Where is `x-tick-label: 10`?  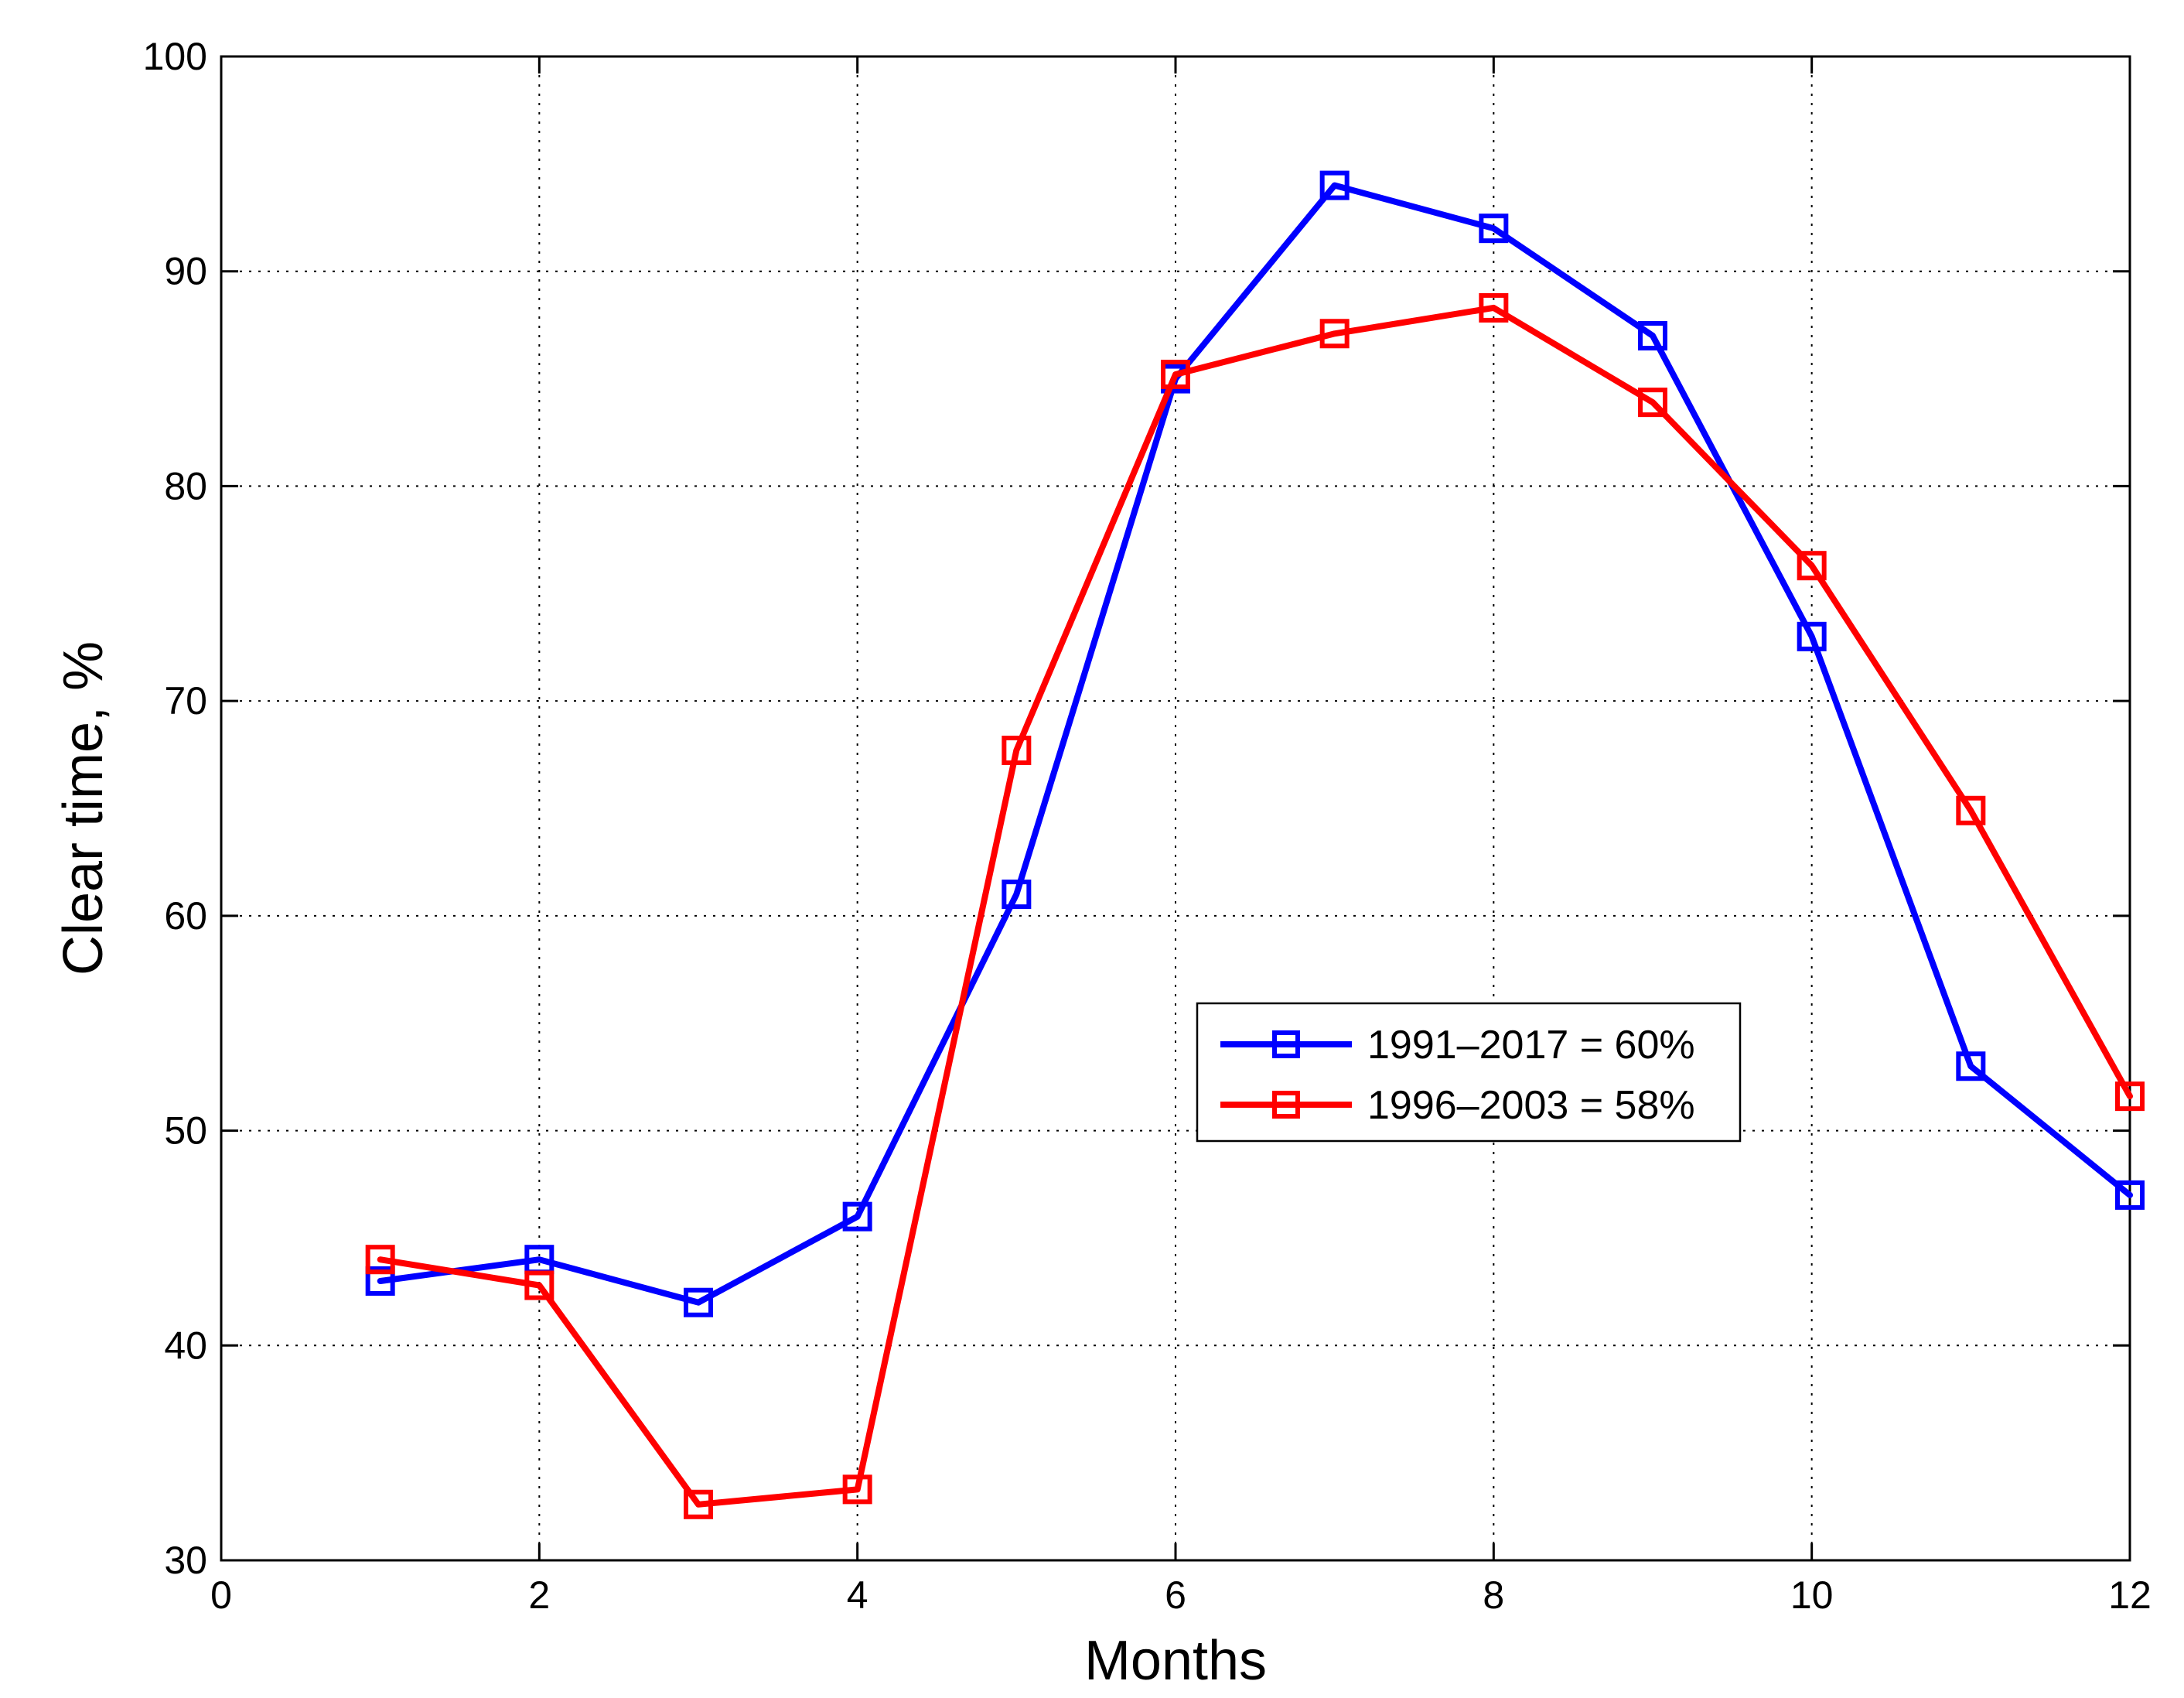
x-tick-label: 10 is located at coordinates (1812, 1595).